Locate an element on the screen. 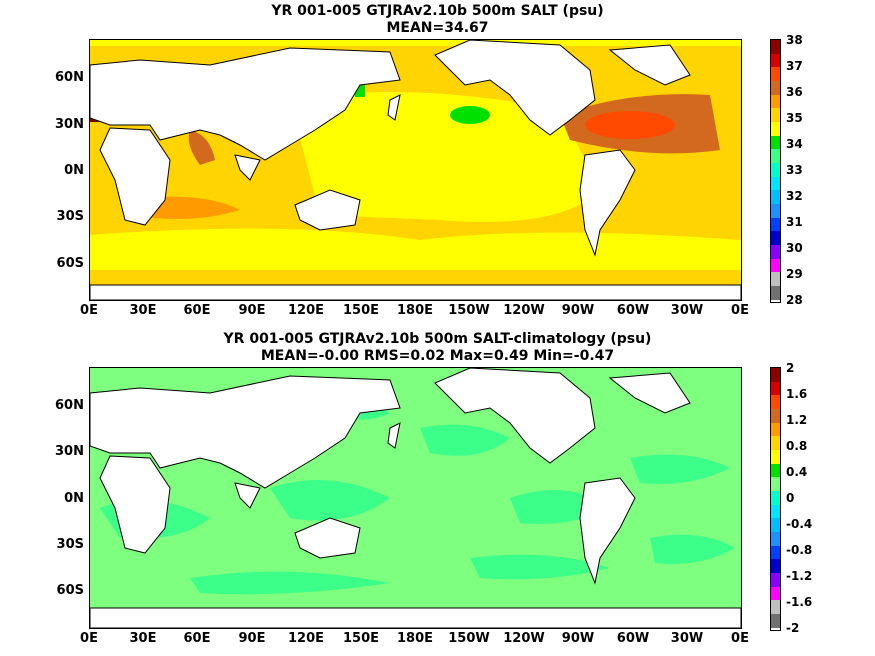 The height and width of the screenshot is (656, 875). top-xtick: 60W is located at coordinates (633, 310).